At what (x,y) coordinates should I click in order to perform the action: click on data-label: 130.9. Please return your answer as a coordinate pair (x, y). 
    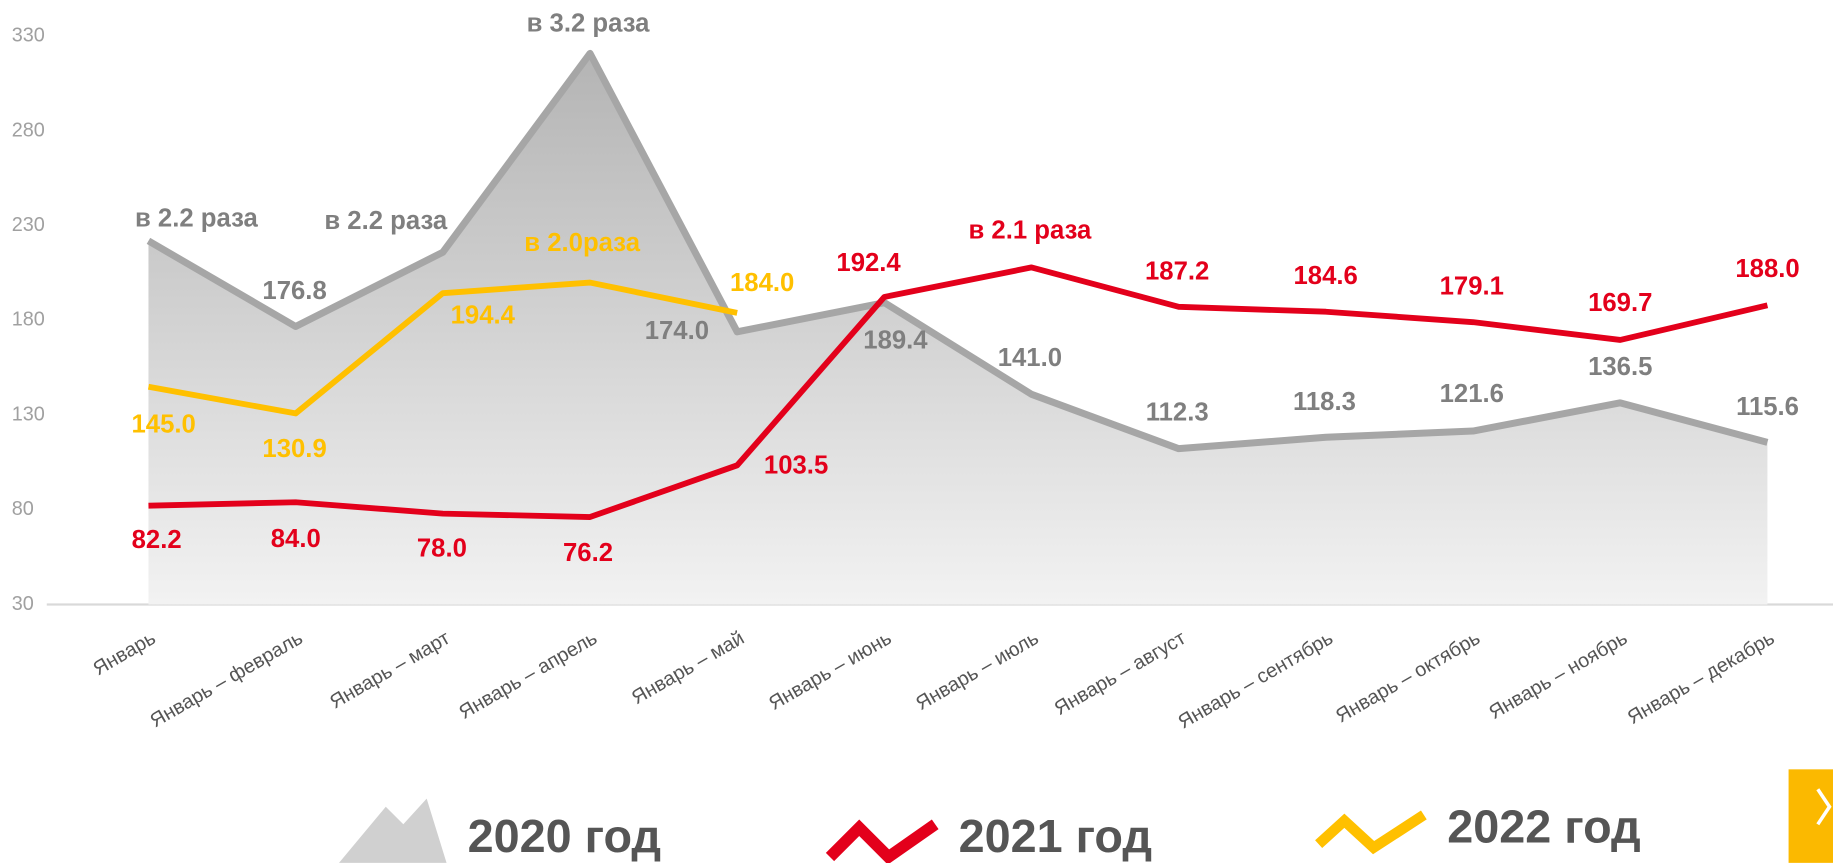
    Looking at the image, I should click on (294, 449).